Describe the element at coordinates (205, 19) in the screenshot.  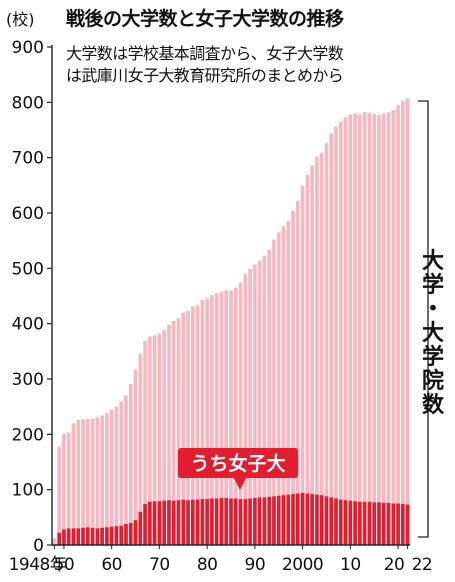
I see `chart-title: 戦後の大学数と女子大学数の推移` at that location.